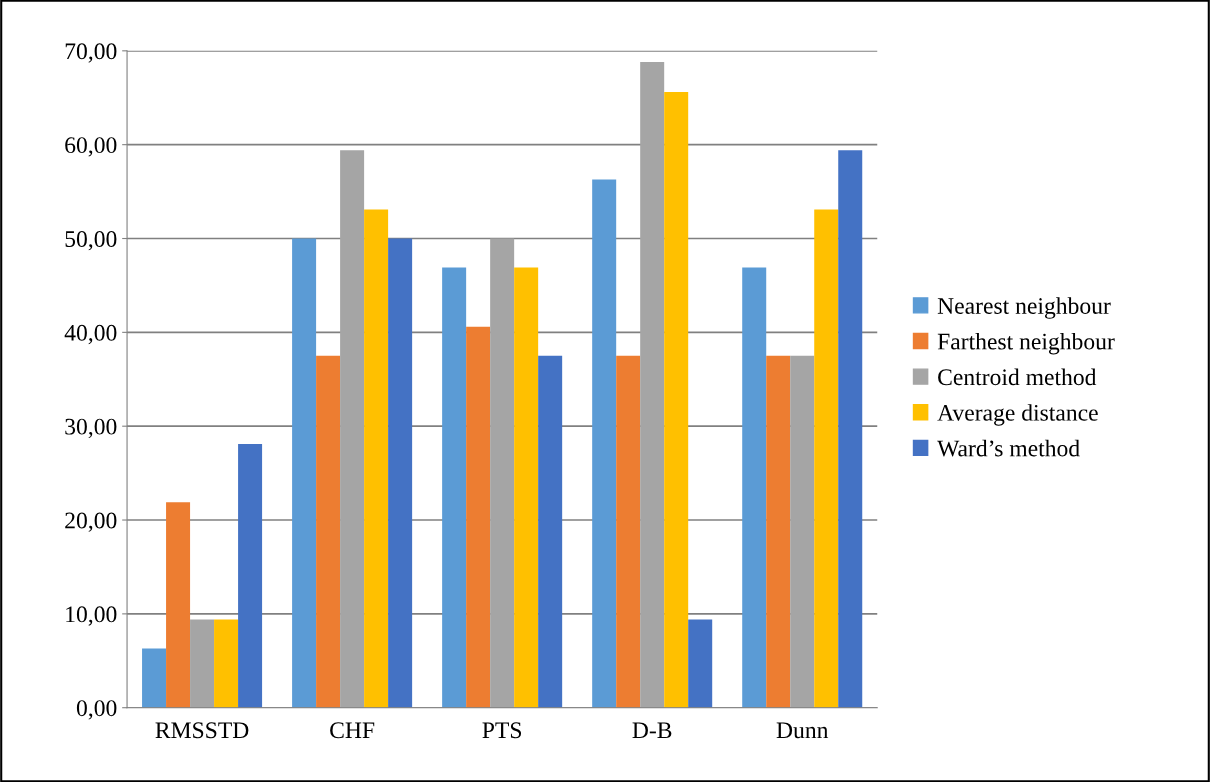  I want to click on x-tick-label: PTS, so click(502, 730).